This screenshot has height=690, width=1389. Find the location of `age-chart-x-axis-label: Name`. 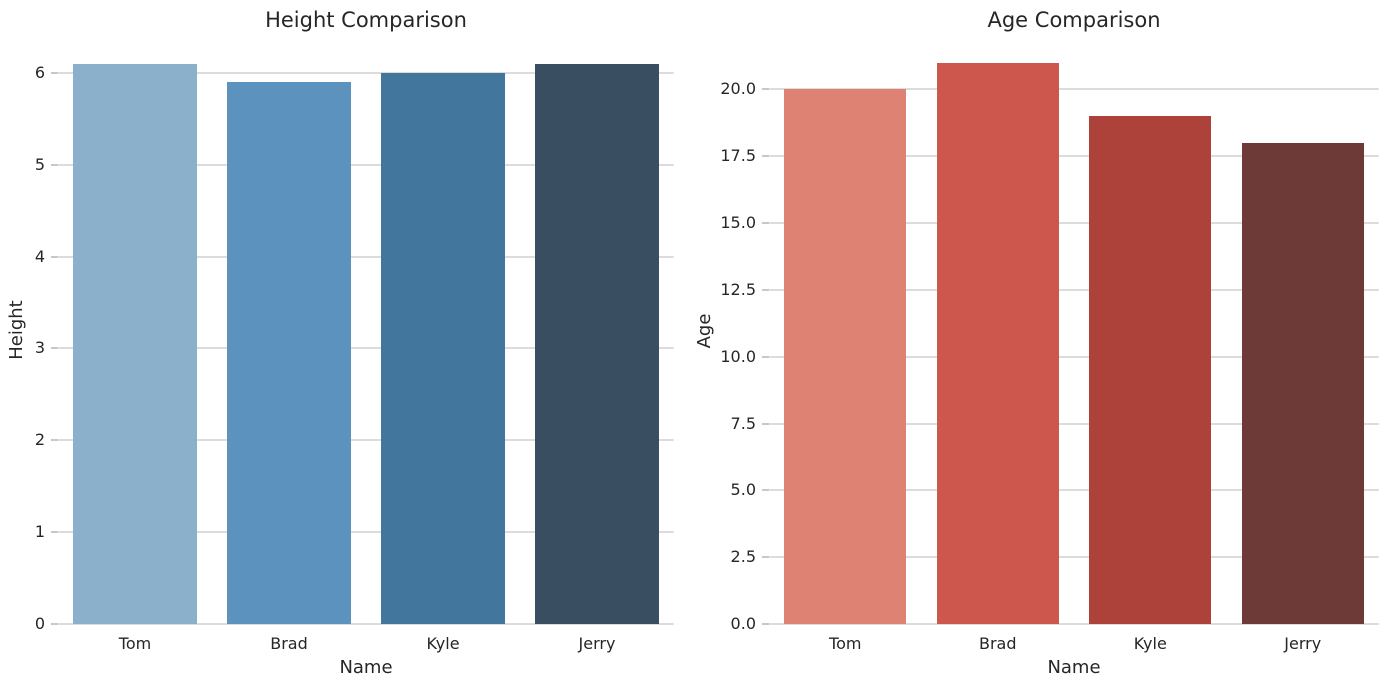

age-chart-x-axis-label: Name is located at coordinates (1074, 667).